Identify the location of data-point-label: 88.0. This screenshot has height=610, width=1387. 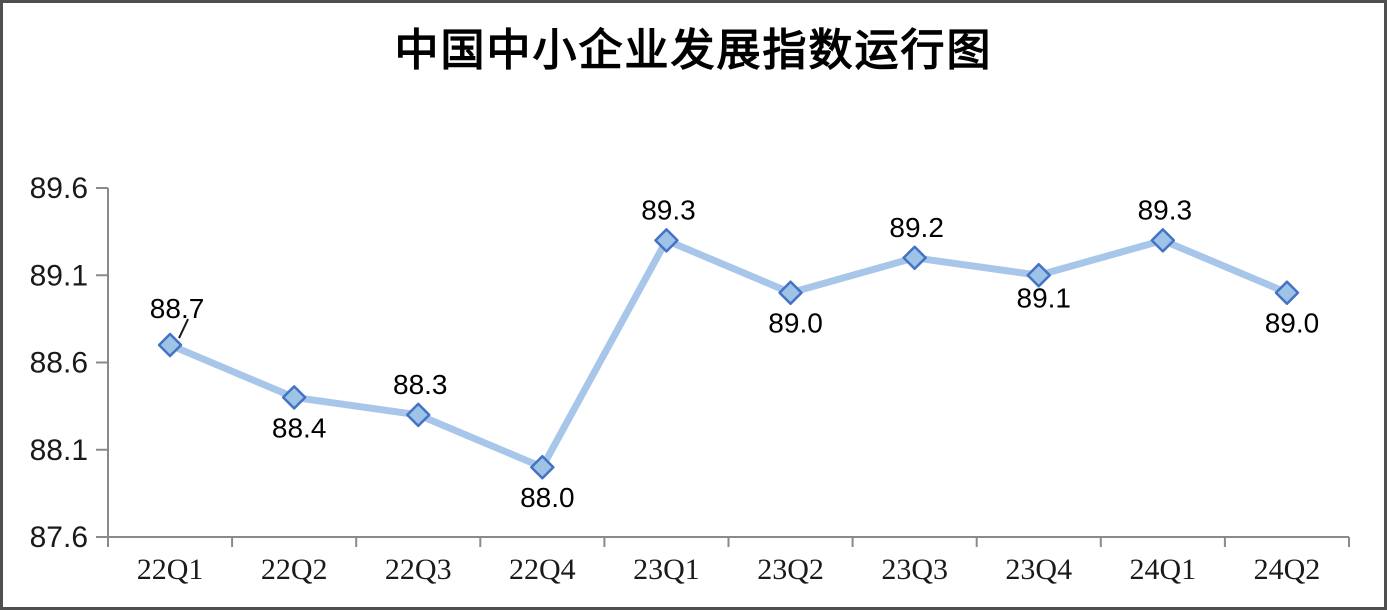
(547, 497).